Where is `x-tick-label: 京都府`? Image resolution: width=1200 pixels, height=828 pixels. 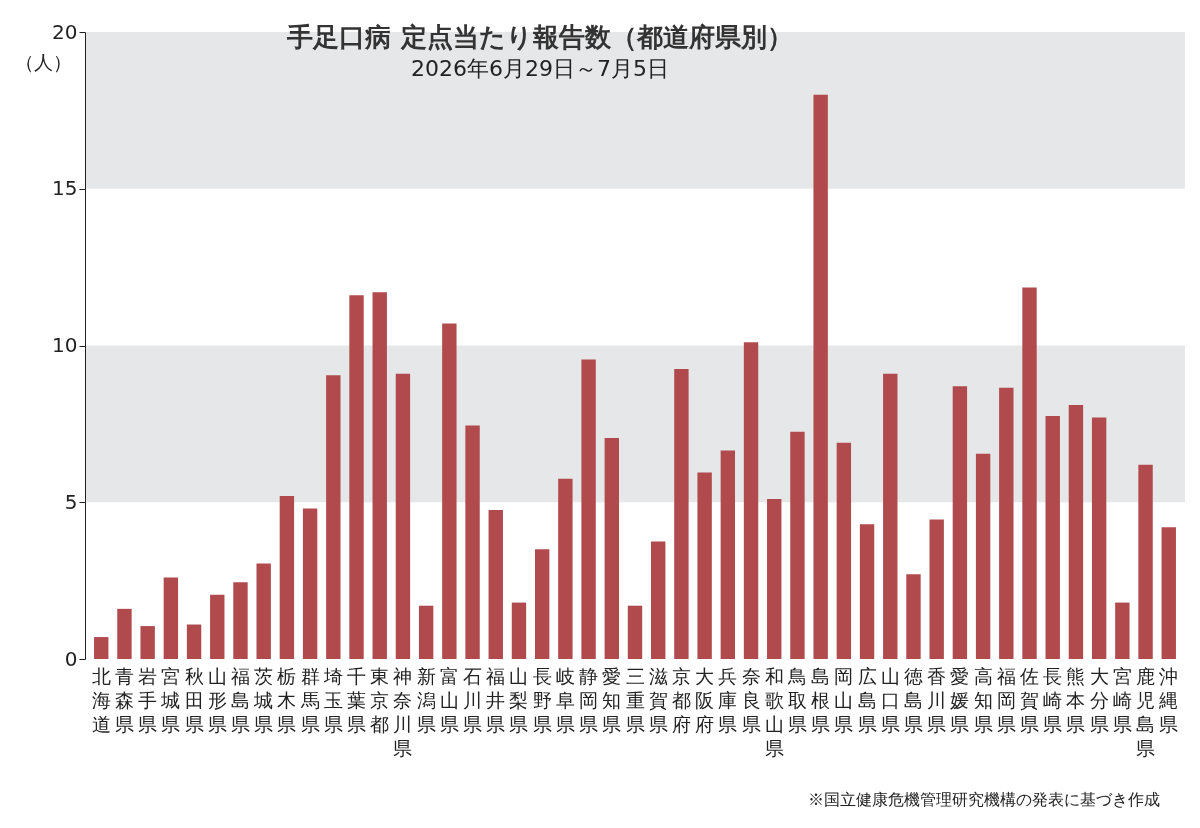
x-tick-label: 京都府 is located at coordinates (681, 699).